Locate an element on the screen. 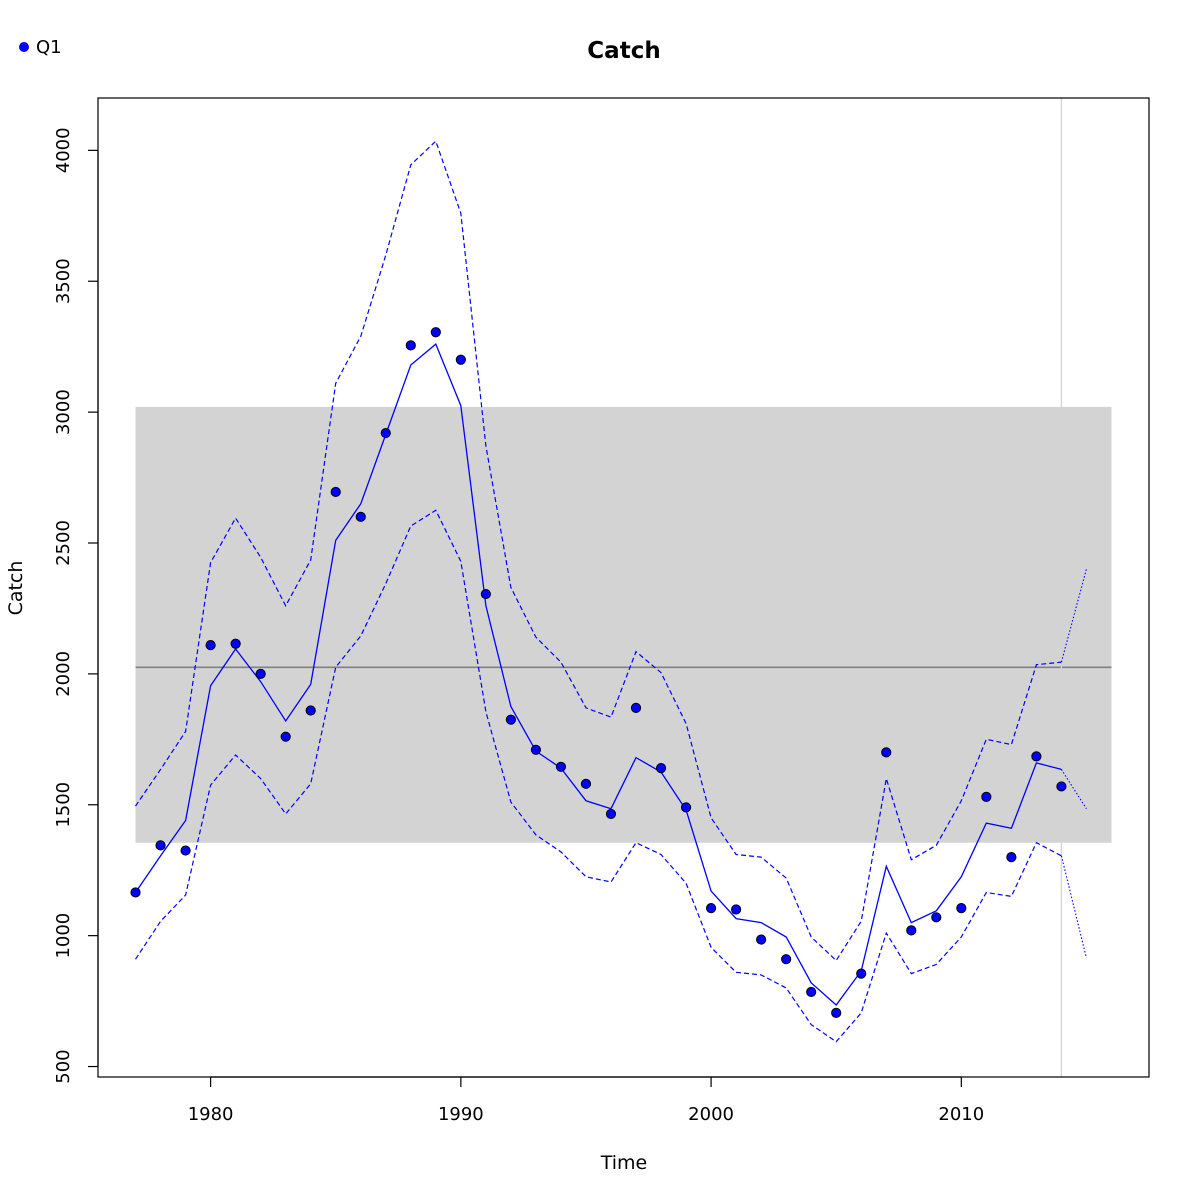  x-tick-label: 1980 is located at coordinates (211, 1114).